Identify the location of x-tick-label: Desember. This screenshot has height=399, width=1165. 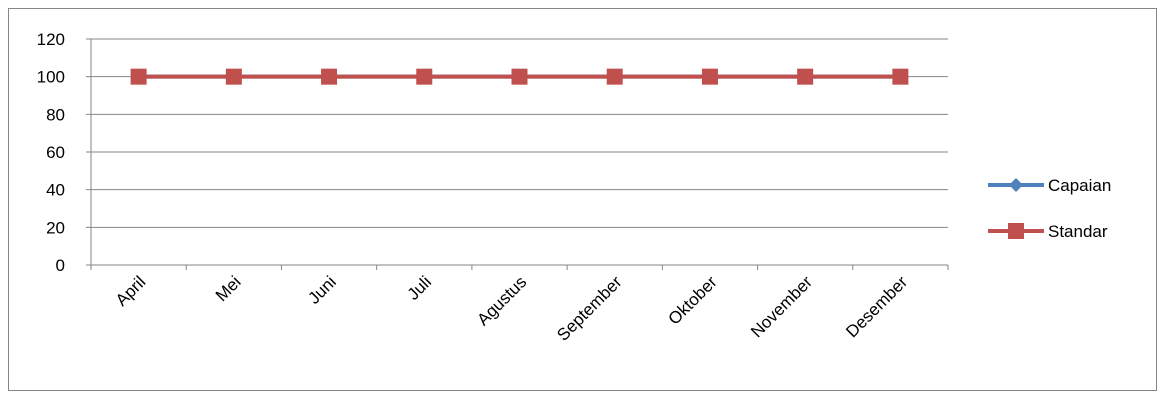
(876, 306).